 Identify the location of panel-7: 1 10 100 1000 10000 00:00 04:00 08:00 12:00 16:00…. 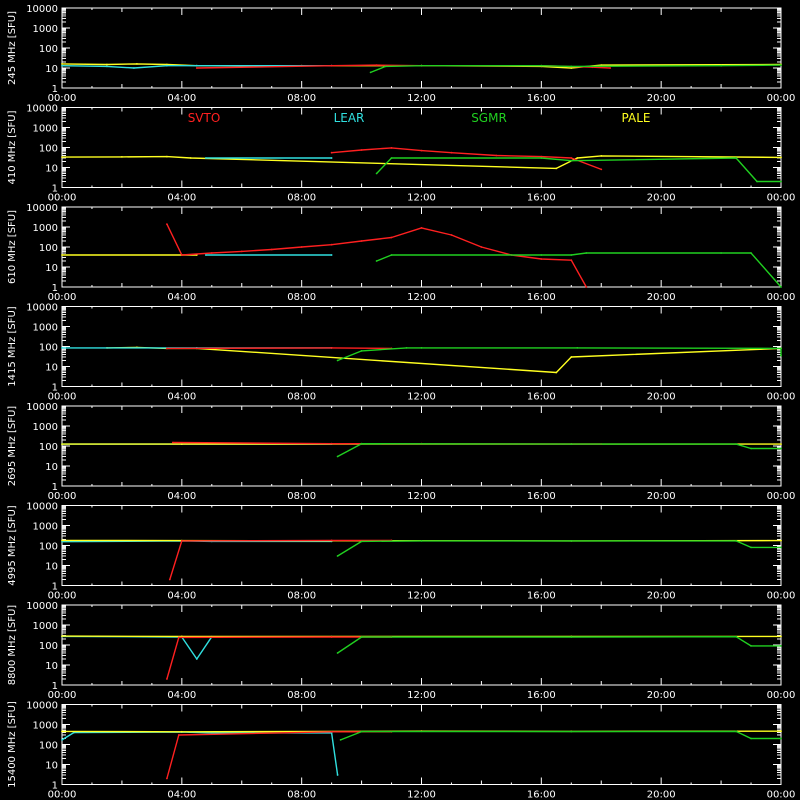
(401, 651).